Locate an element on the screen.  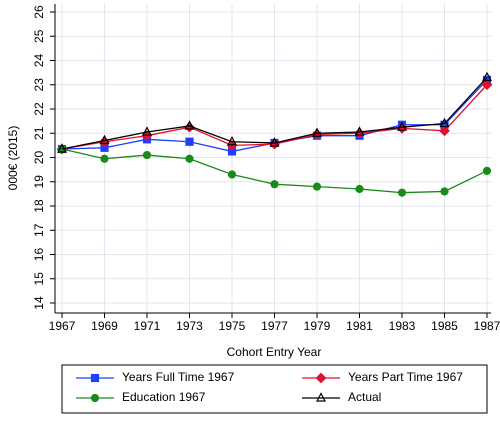
x-tick-label: 1987 is located at coordinates (487, 326).